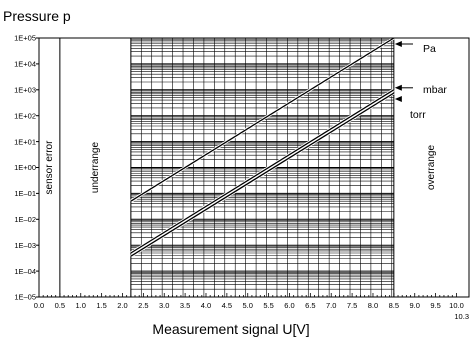 The height and width of the screenshot is (345, 476). I want to click on y-tick-label: 1E–01, so click(25, 193).